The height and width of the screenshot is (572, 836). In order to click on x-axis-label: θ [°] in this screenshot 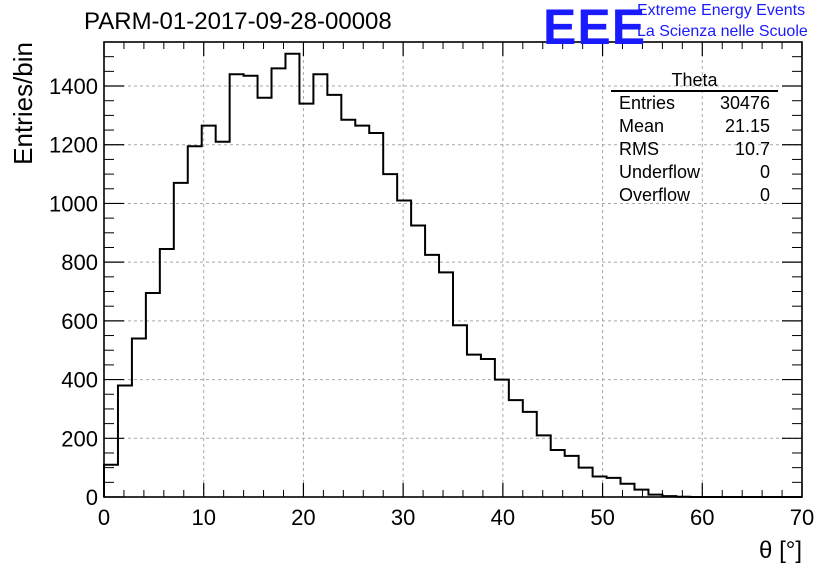, I will do `click(780, 550)`.